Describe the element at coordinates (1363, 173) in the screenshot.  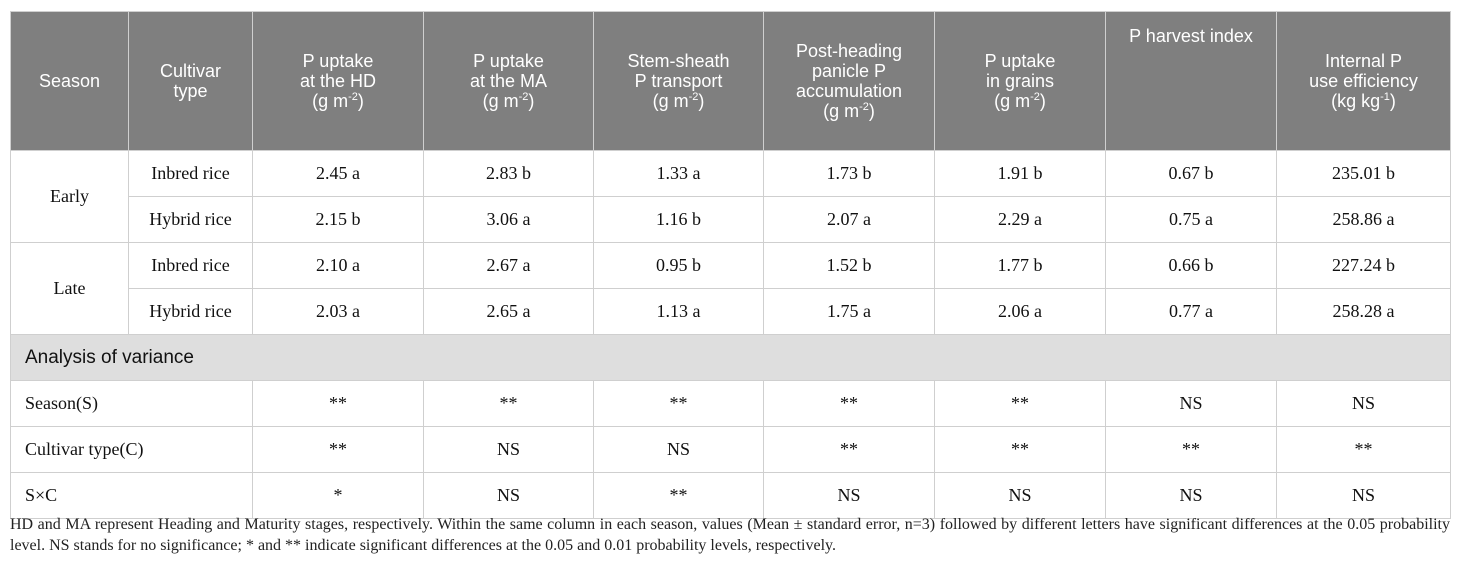
I see `value-cell: 235.01 b` at that location.